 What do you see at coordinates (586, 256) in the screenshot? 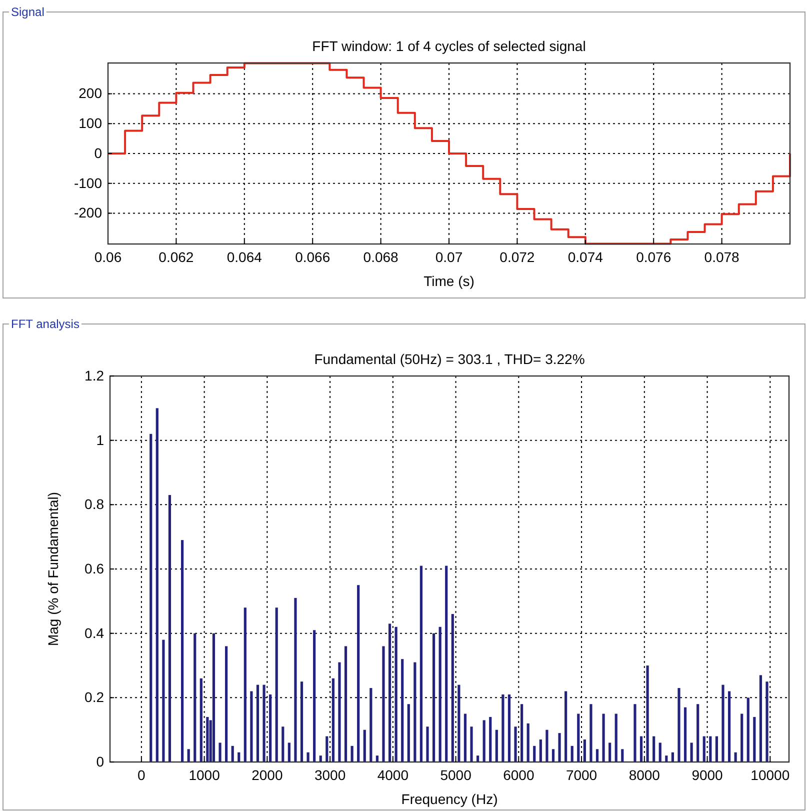
I see `x-tick-label: 0.074` at bounding box center [586, 256].